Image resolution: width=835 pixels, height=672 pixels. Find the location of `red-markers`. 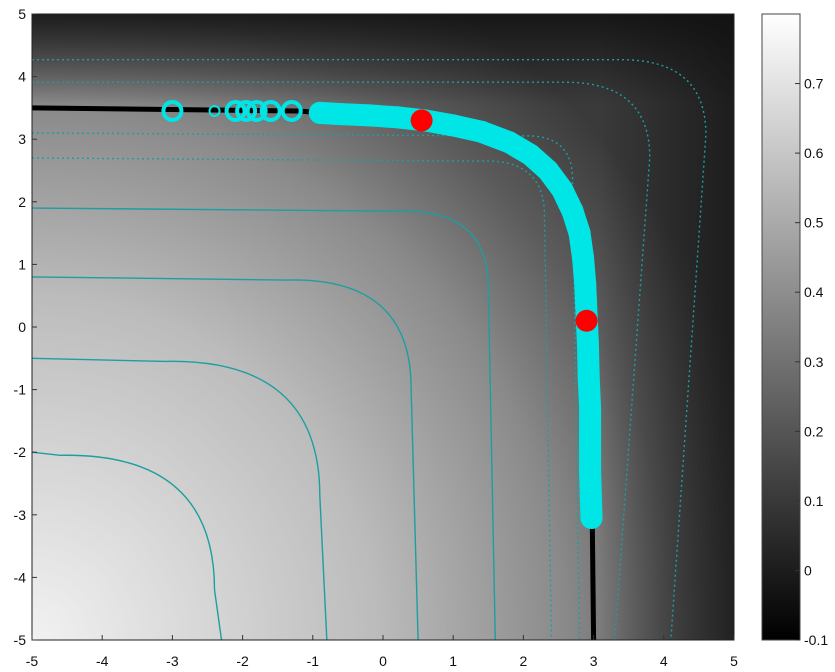

red-markers is located at coordinates (504, 220).